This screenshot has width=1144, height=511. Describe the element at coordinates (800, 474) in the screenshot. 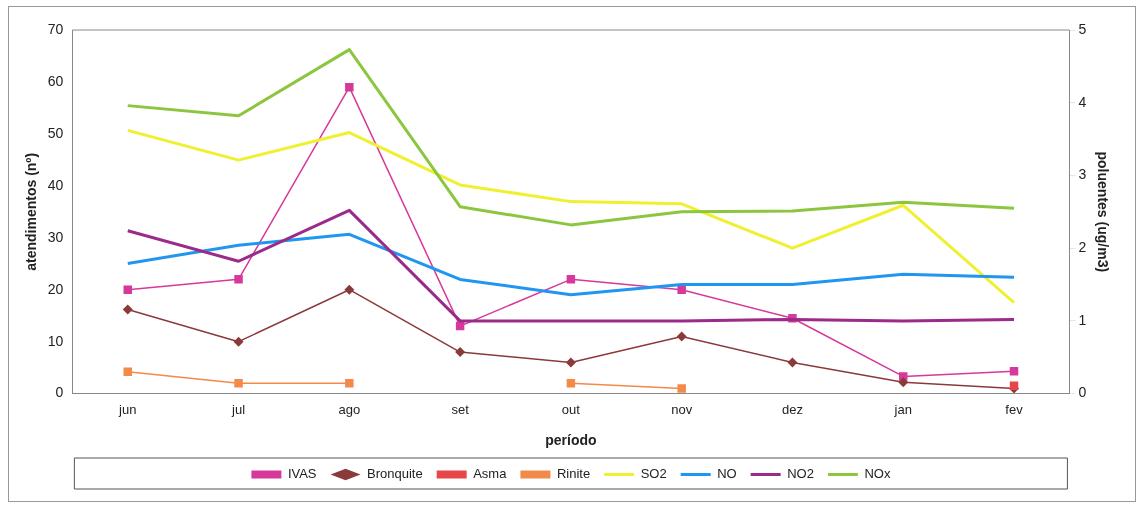

I see `legend-label: NO2` at that location.